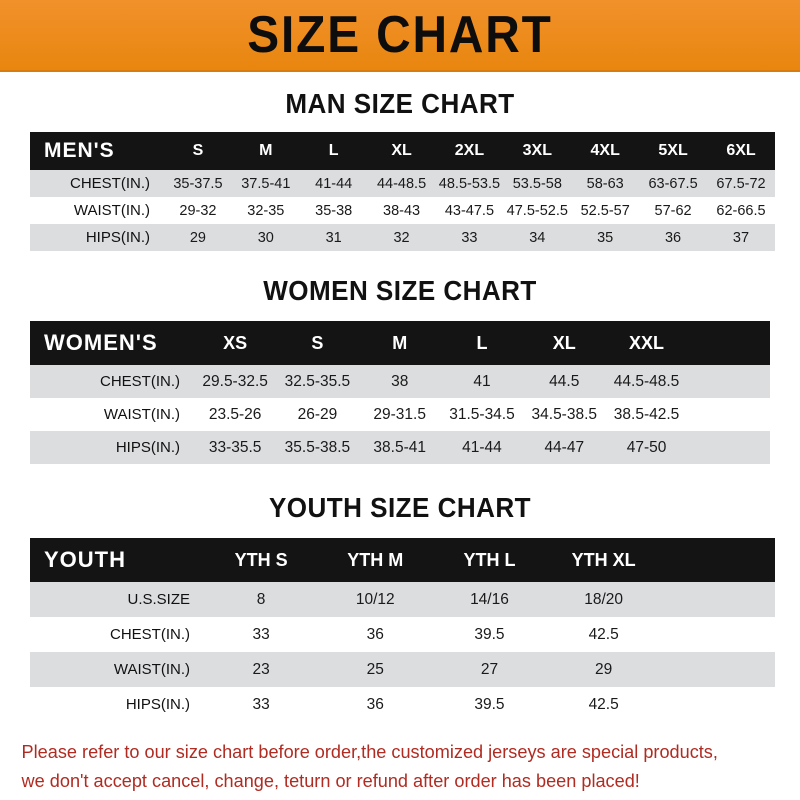 Image resolution: width=800 pixels, height=800 pixels. I want to click on men-cell-0-5: 53.5-58, so click(537, 183).